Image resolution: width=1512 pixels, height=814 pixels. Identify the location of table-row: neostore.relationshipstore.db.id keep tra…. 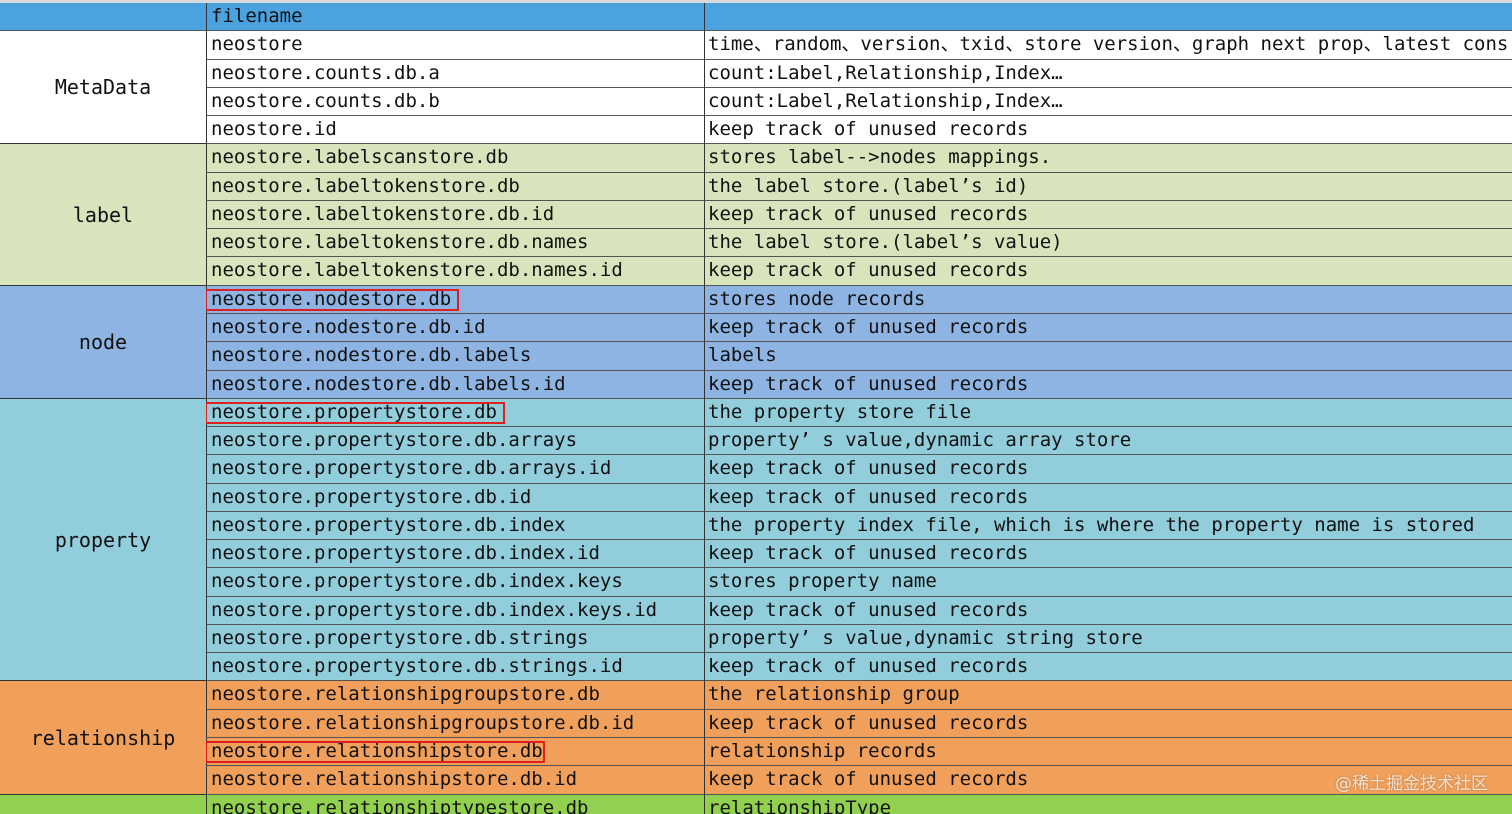
(756, 780).